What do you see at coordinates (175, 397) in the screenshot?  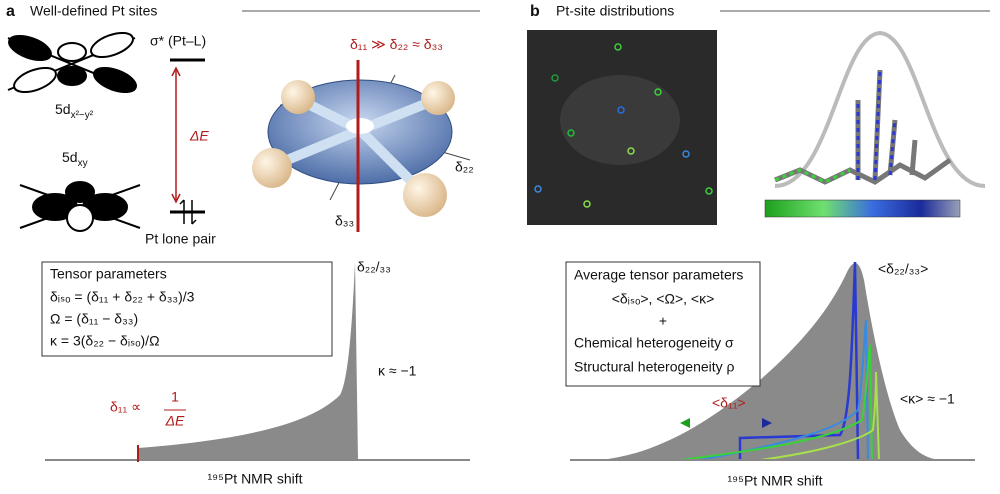 I see `fraction-num: 1` at bounding box center [175, 397].